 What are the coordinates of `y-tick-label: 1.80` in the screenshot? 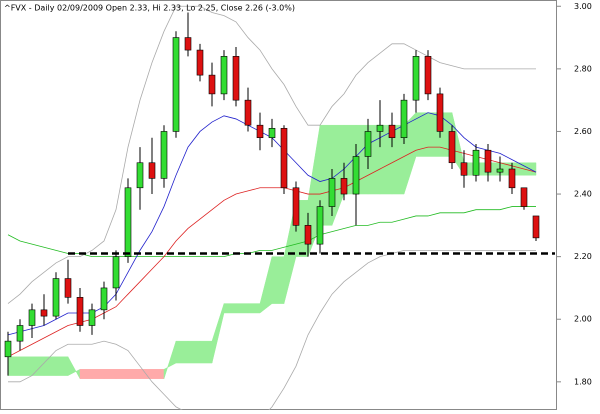 It's located at (583, 381).